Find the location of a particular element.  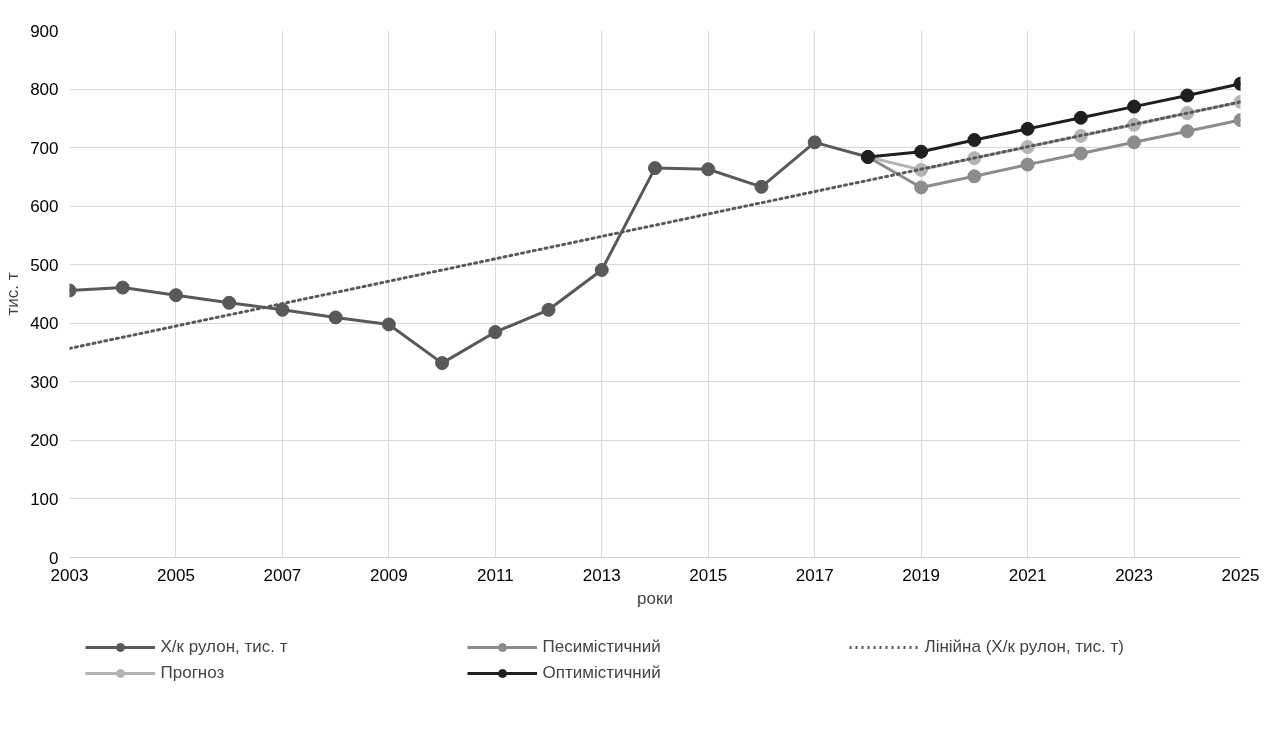

x-tick-label: 2025 is located at coordinates (1240, 575).